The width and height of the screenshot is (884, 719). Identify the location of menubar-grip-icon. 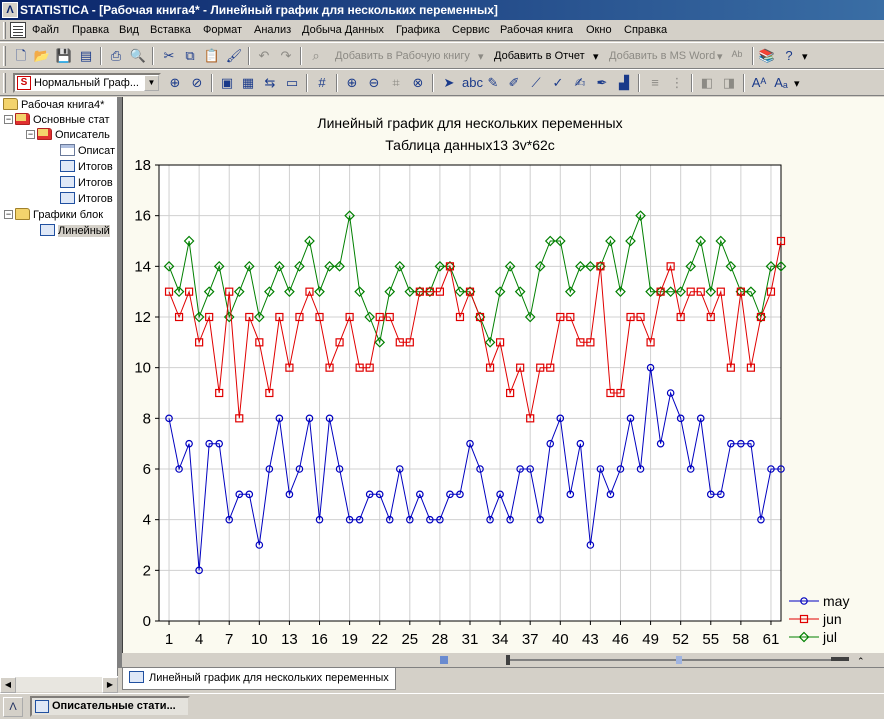
(4, 30).